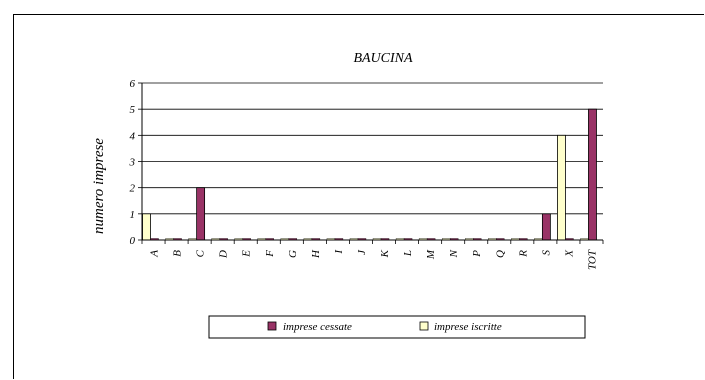 Image resolution: width=705 pixels, height=380 pixels. I want to click on x-tick-label-E: E, so click(247, 254).